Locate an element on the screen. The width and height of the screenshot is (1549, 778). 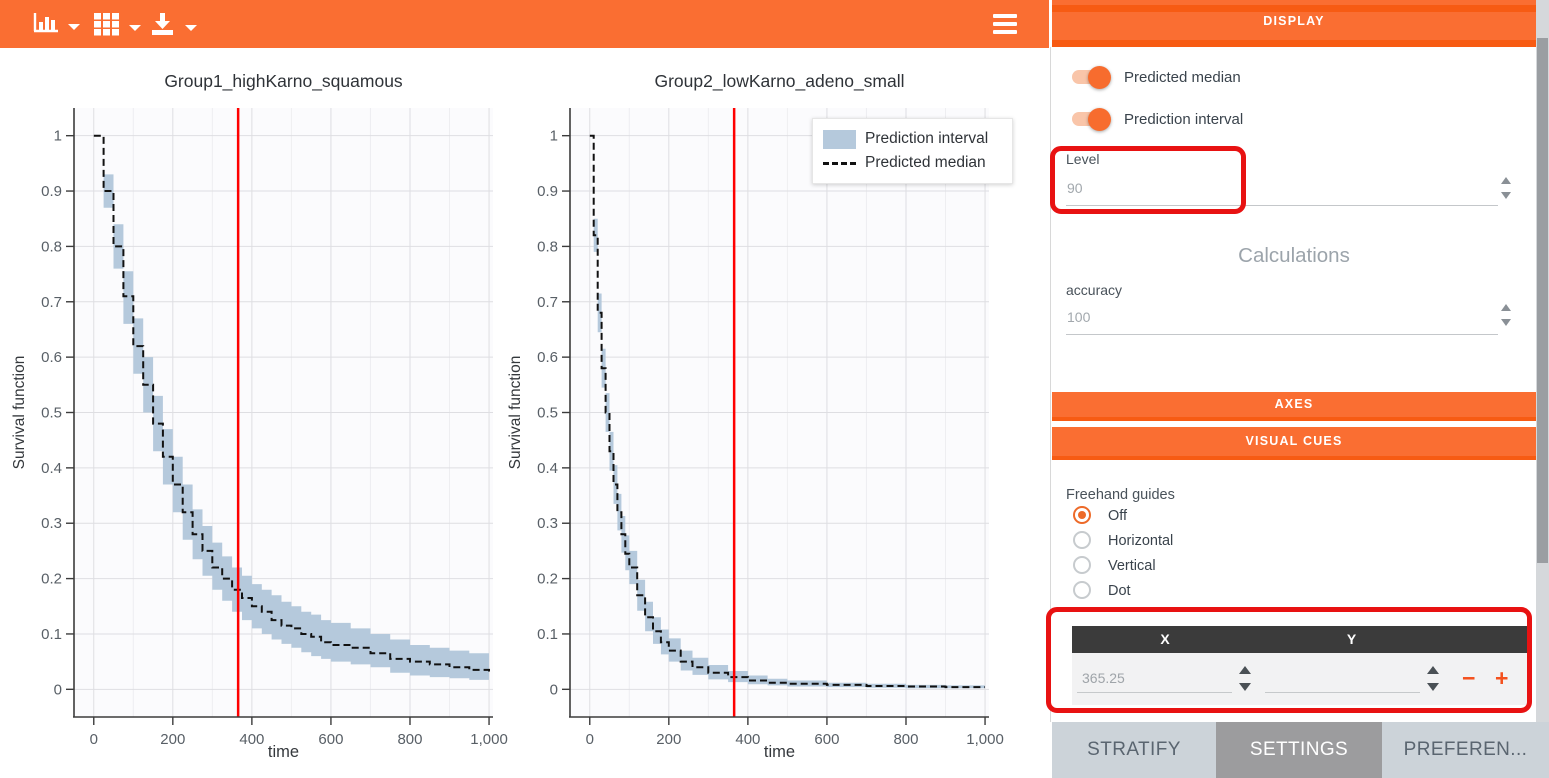
svg-text: 0.5 is located at coordinates (547, 413).